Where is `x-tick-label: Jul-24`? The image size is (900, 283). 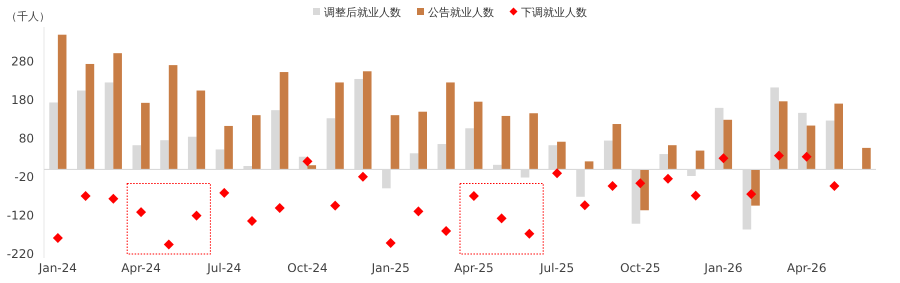 x-tick-label: Jul-24 is located at coordinates (224, 268).